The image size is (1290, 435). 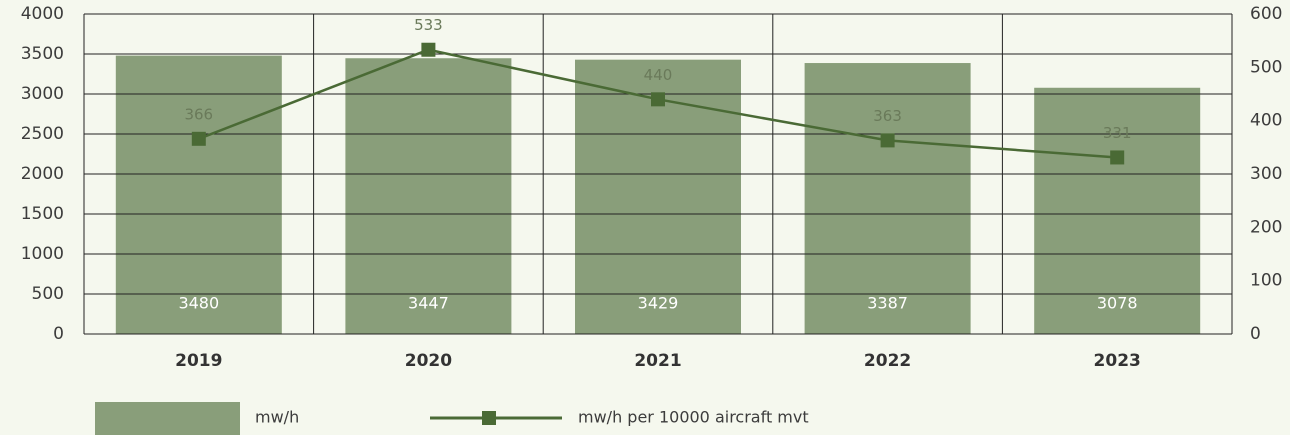 What do you see at coordinates (42, 54) in the screenshot?
I see `y-tick-label: 3500` at bounding box center [42, 54].